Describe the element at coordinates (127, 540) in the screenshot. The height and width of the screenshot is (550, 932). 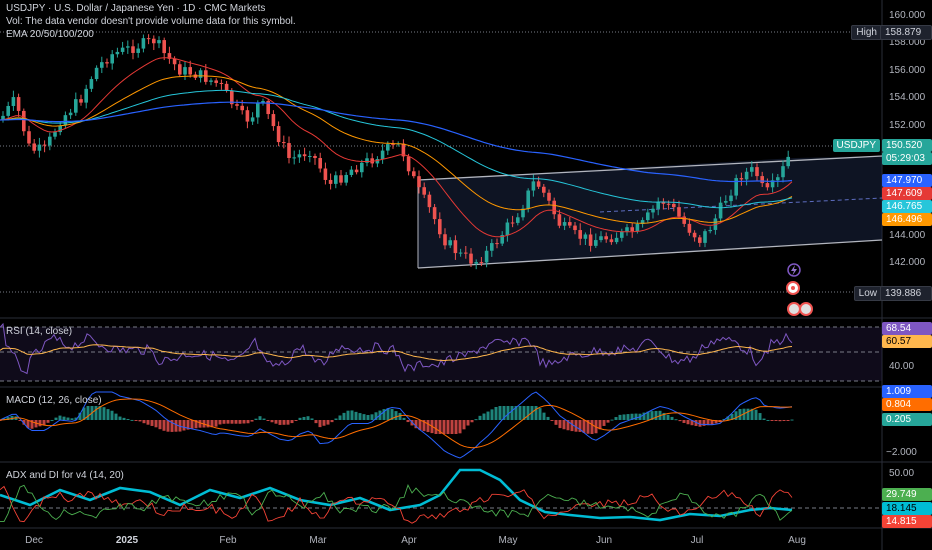
I see `time-label: 2025` at that location.